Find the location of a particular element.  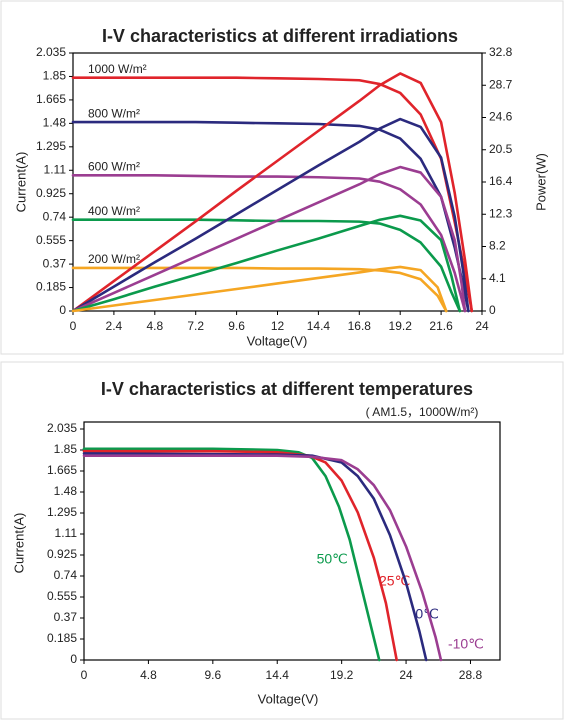

series-label: 600 W/m² is located at coordinates (114, 167).